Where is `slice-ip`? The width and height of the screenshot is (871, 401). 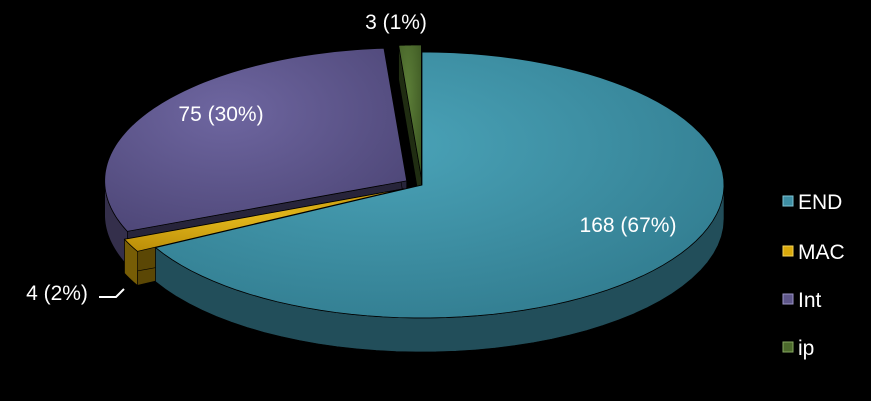 slice-ip is located at coordinates (410, 128).